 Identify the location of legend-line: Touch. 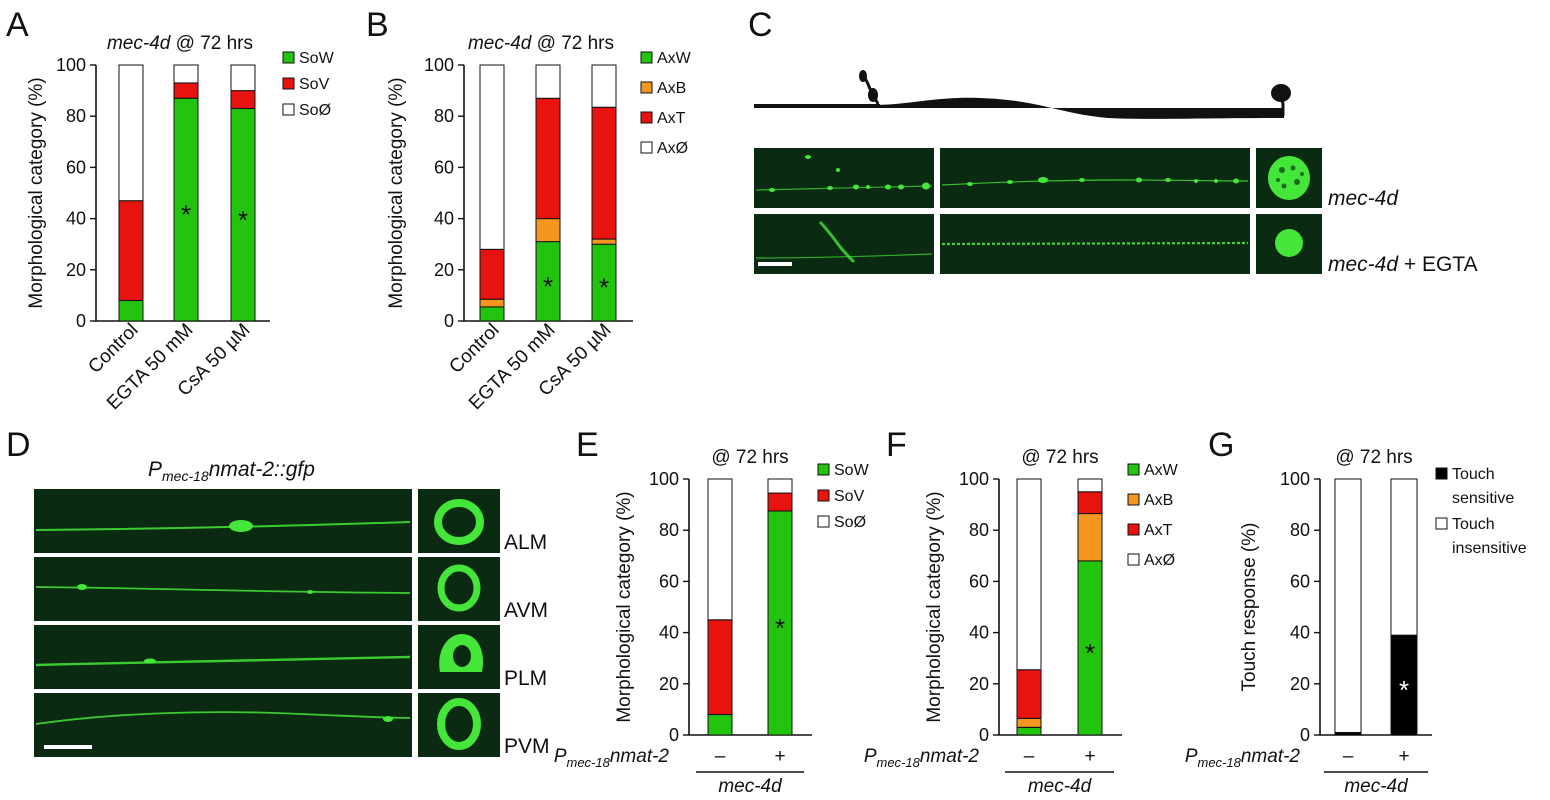
(1473, 474).